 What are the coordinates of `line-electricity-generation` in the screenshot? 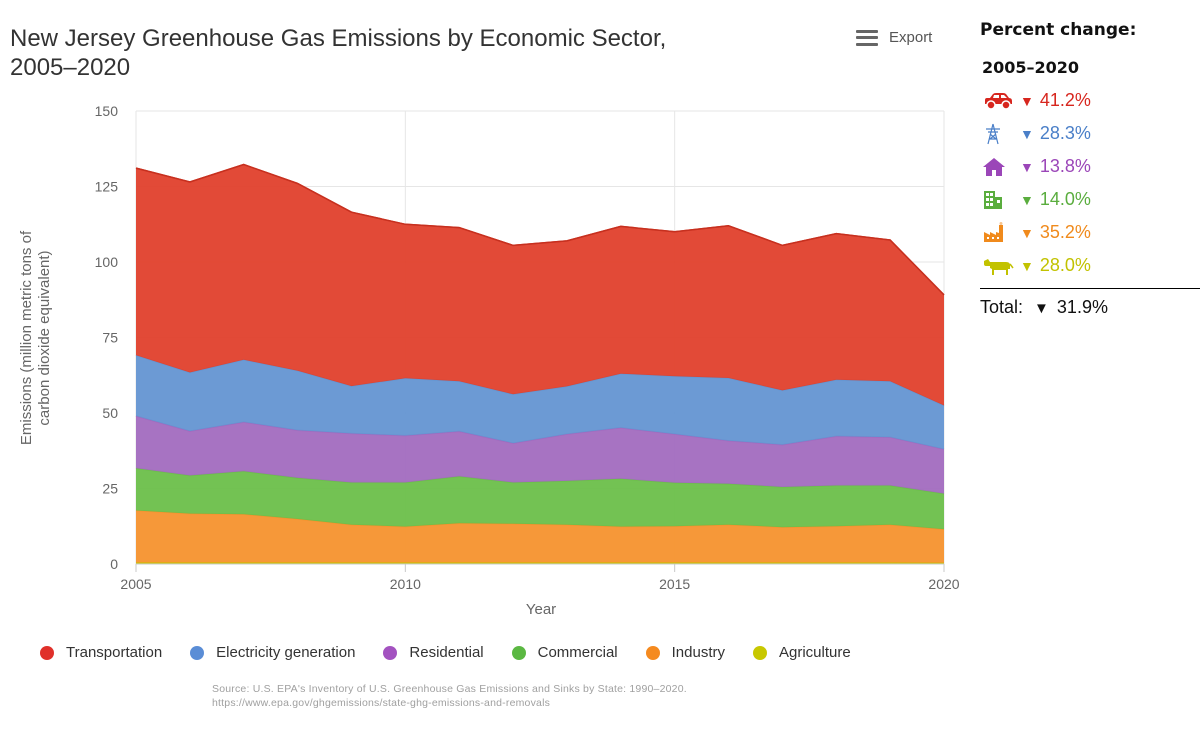 It's located at (540, 380).